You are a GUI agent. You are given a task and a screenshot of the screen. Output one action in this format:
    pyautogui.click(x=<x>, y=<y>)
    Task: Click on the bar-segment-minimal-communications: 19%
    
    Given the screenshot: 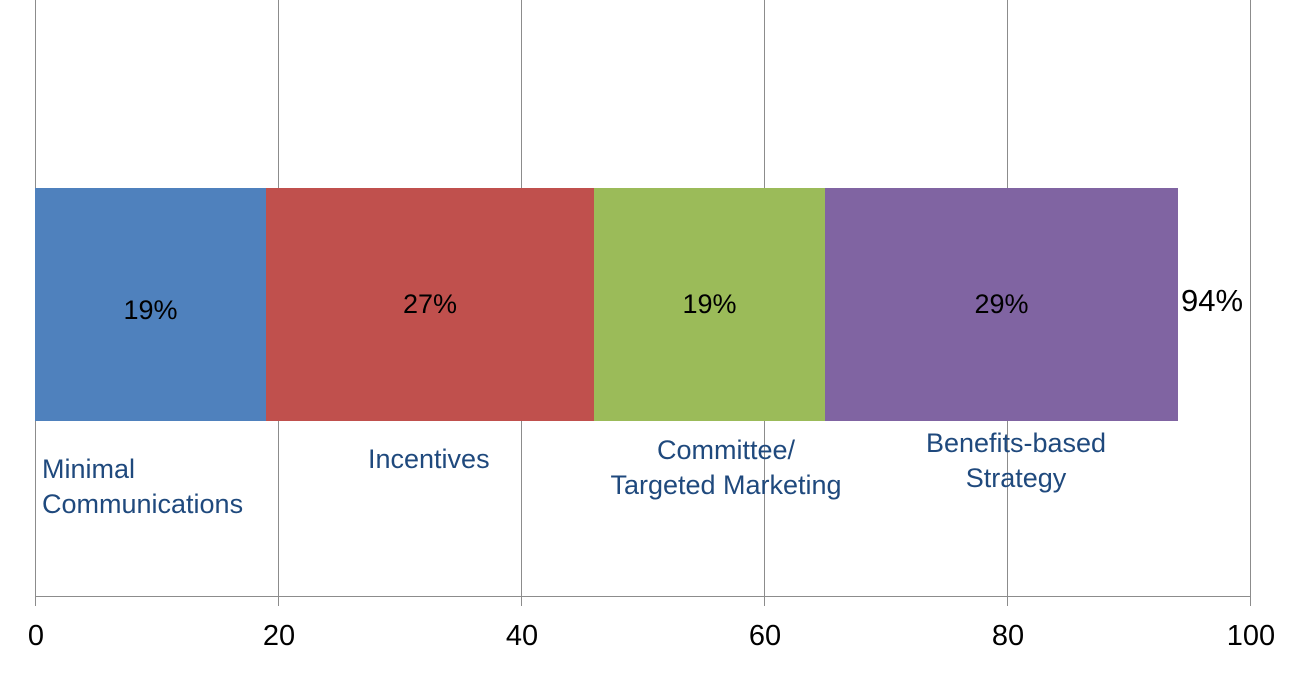 What is the action you would take?
    pyautogui.click(x=150, y=304)
    